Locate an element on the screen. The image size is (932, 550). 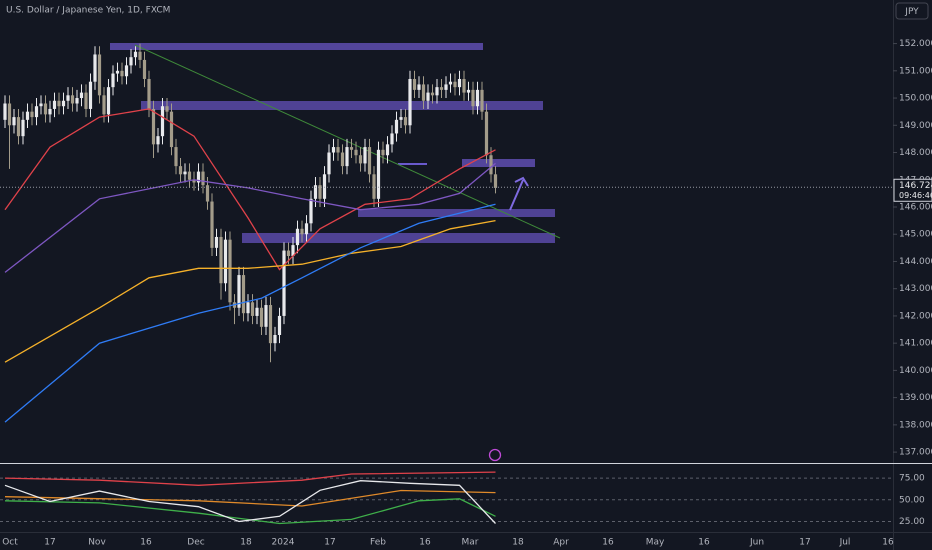
x-tick-label: Jun is located at coordinates (756, 543).